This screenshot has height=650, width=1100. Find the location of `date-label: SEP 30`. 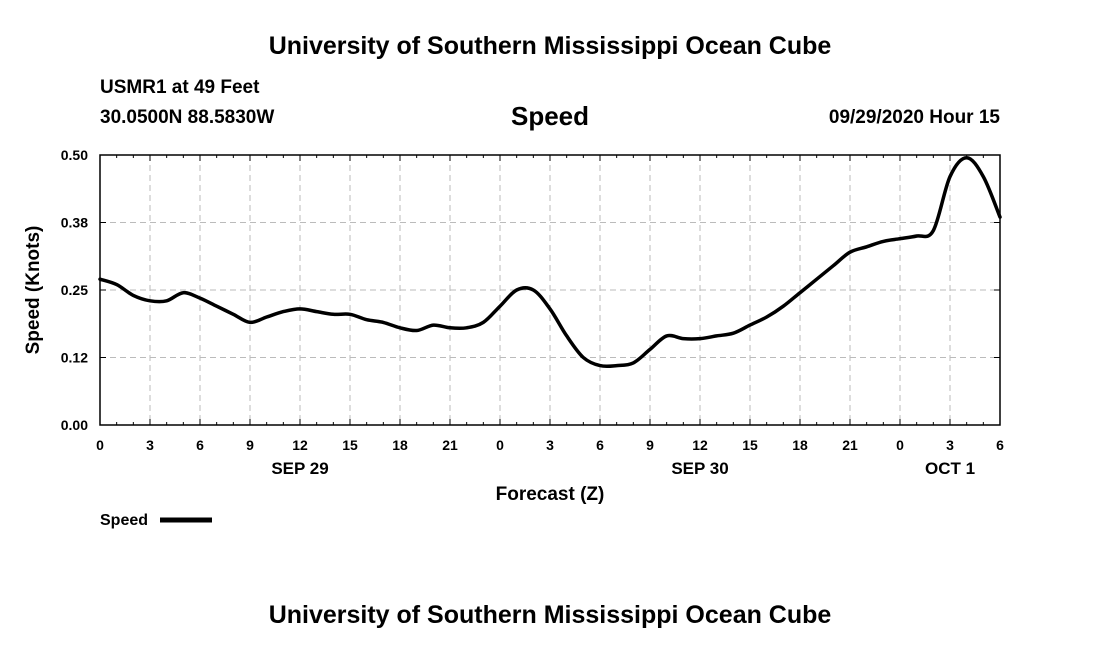

date-label: SEP 30 is located at coordinates (699, 468).